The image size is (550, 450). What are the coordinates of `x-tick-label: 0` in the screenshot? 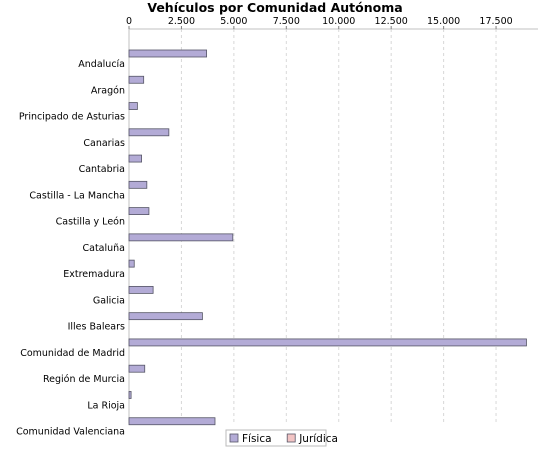 It's located at (129, 21).